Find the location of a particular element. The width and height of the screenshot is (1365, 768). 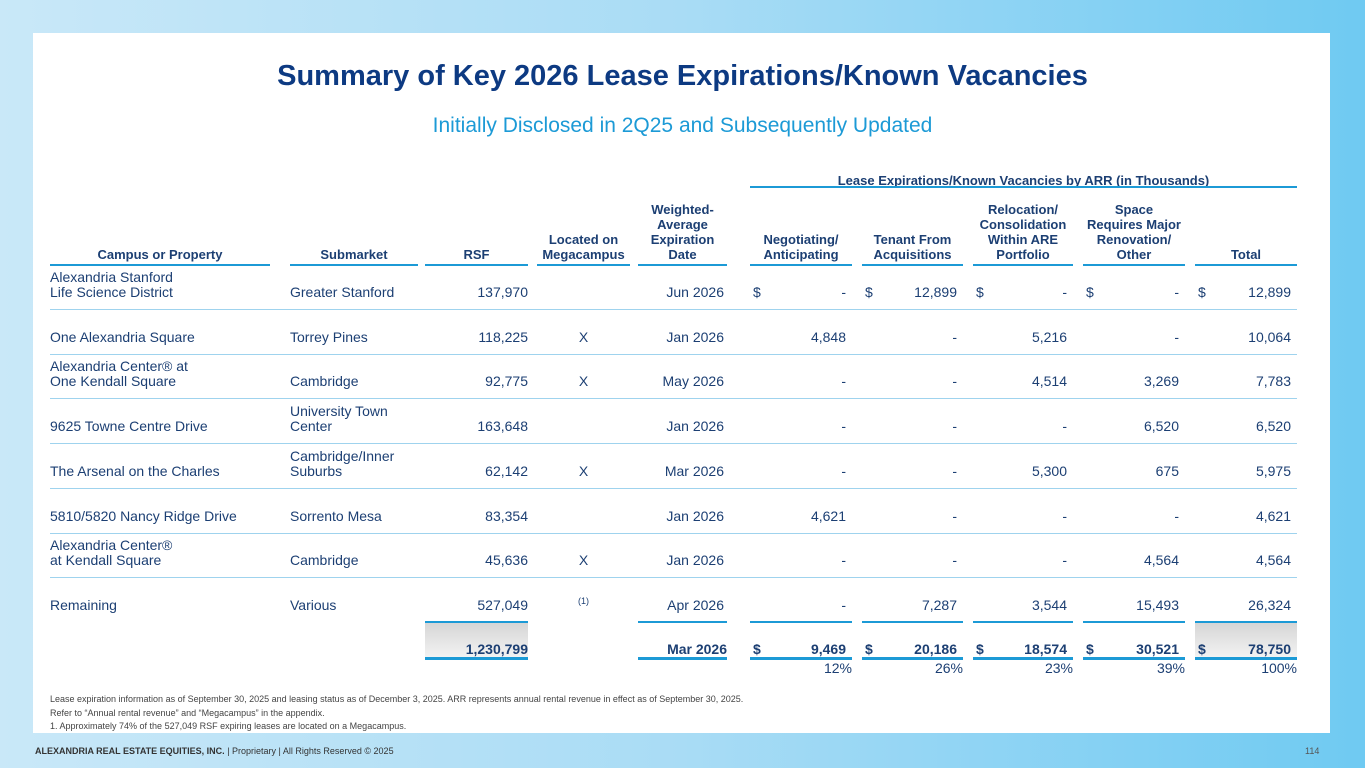

cell-date: Apr 2026 is located at coordinates (695, 604).